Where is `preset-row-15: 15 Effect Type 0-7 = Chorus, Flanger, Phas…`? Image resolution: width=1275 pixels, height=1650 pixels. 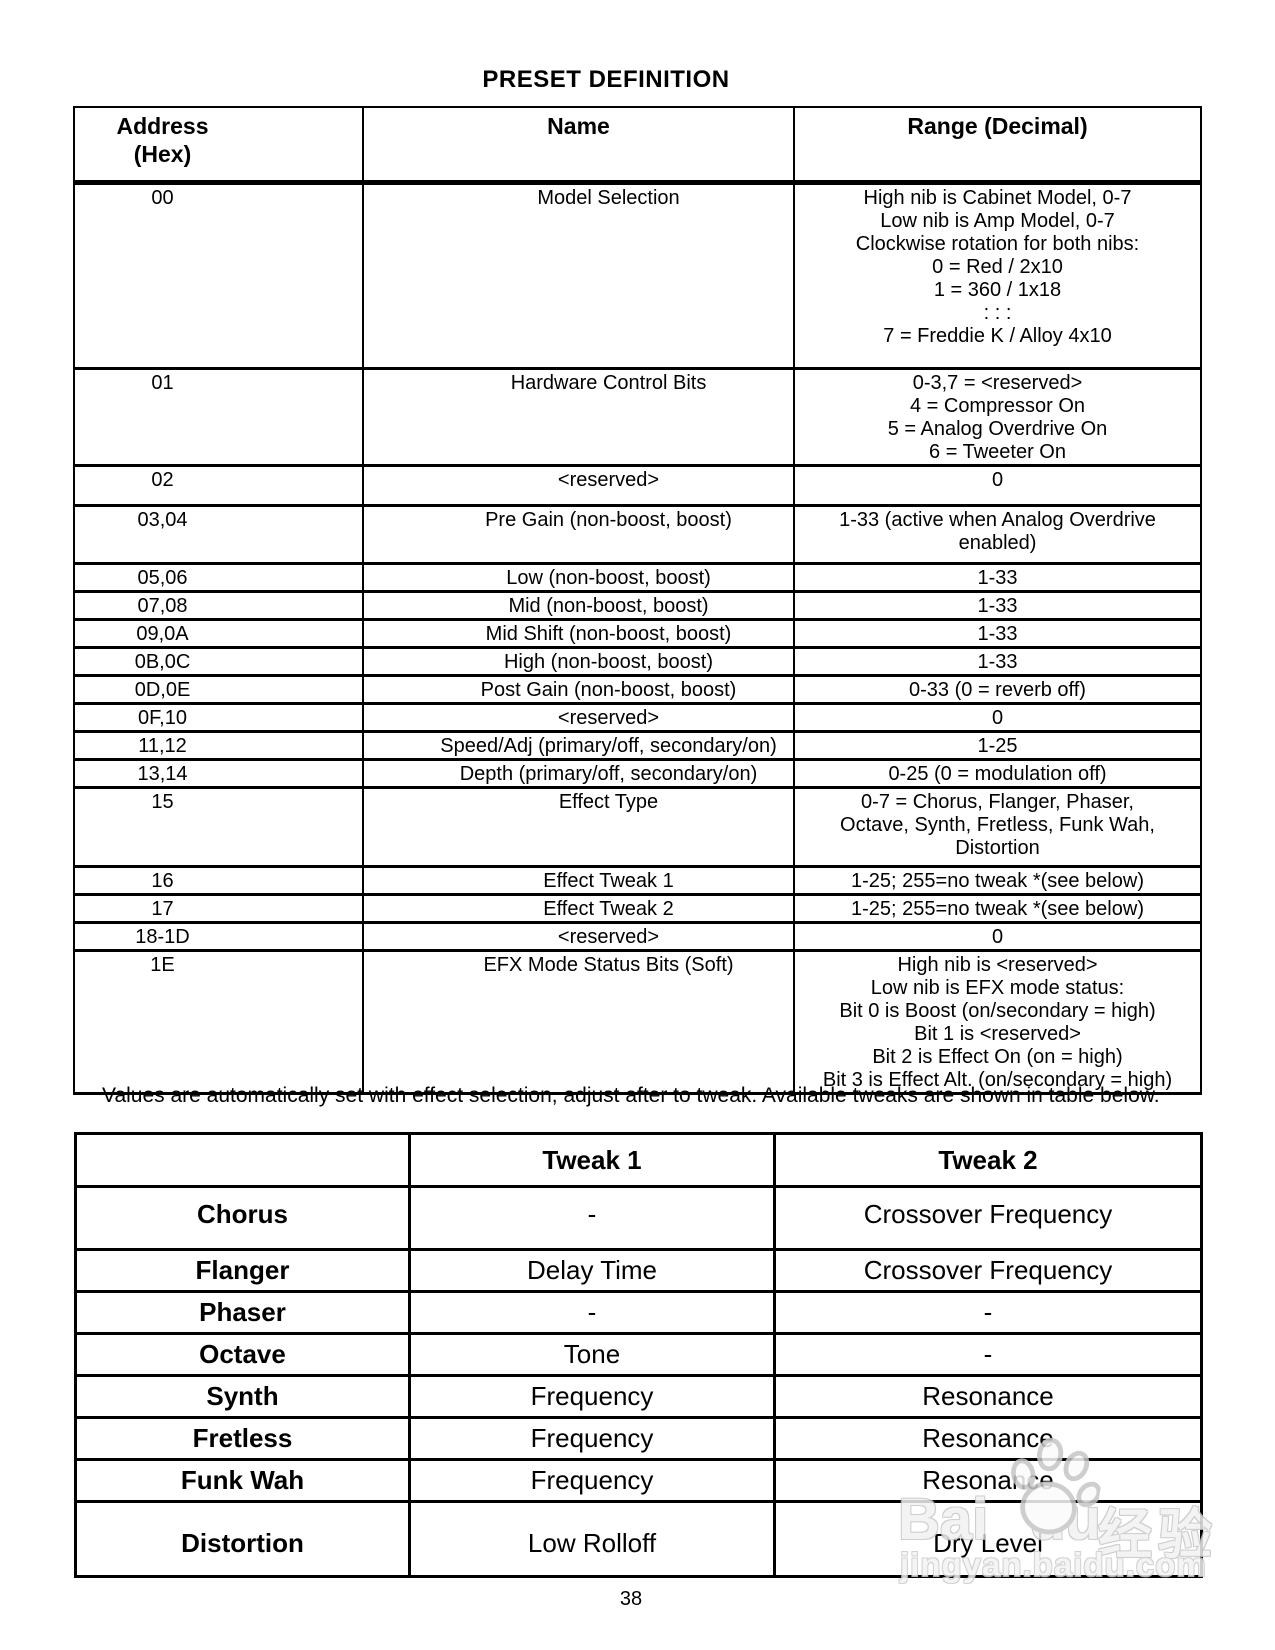
preset-row-15: 15 Effect Type 0-7 = Chorus, Flanger, Phas… is located at coordinates (637, 827).